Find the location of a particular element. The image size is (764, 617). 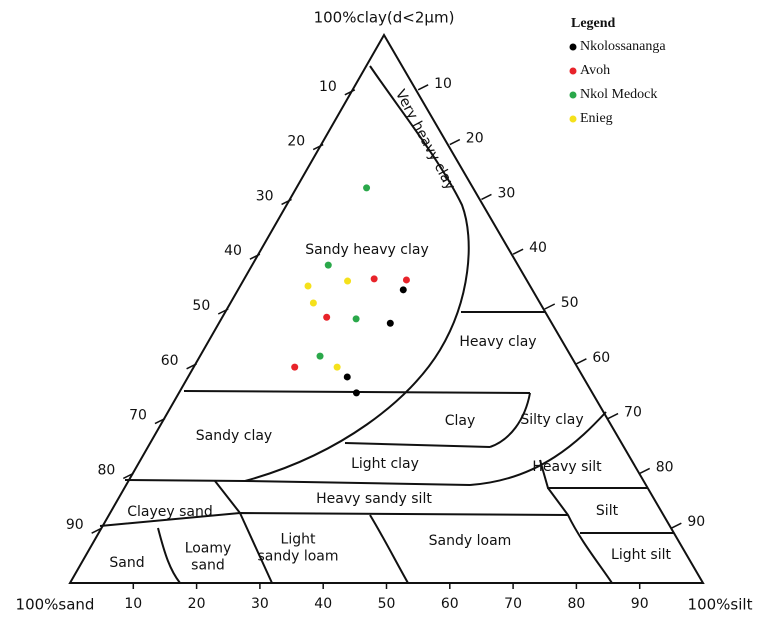

region-label: Sandy heavy clay is located at coordinates (367, 250).